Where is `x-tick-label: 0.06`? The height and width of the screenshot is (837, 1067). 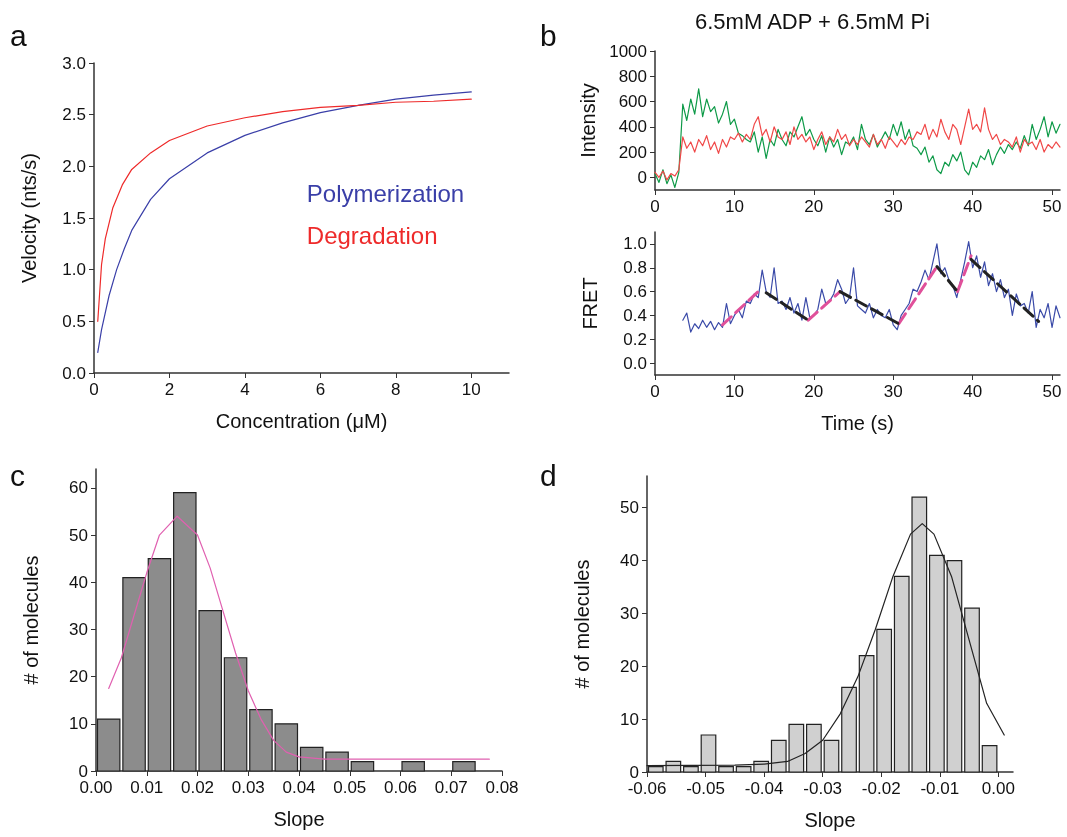 x-tick-label: 0.06 is located at coordinates (400, 787).